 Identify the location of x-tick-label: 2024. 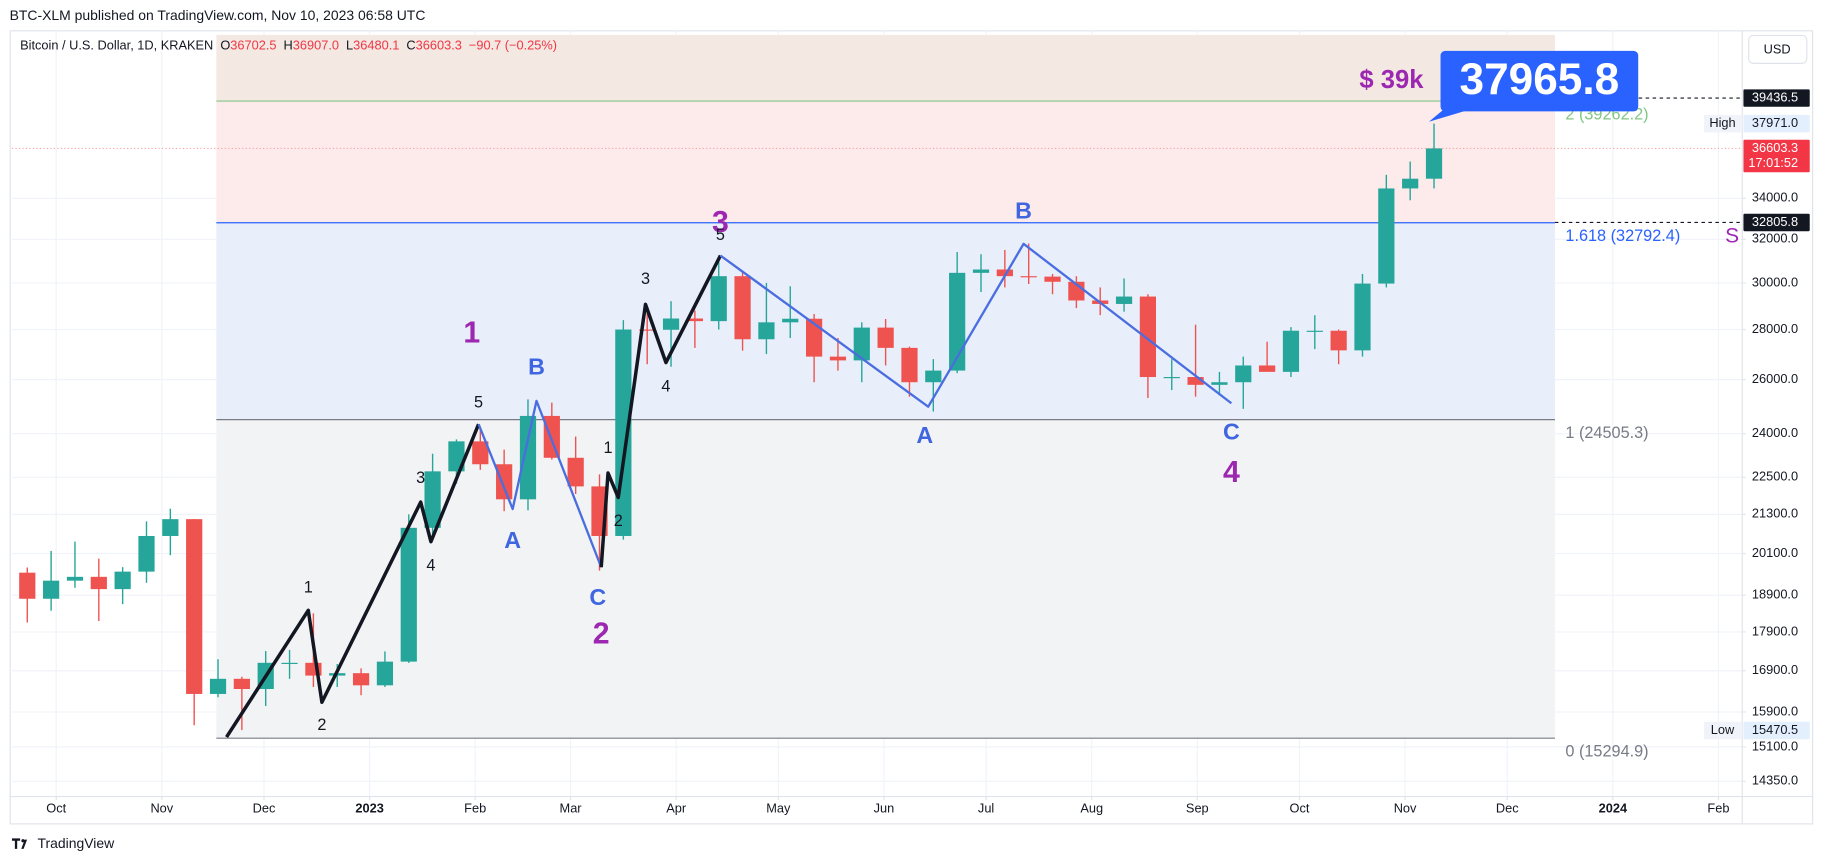
(1613, 808).